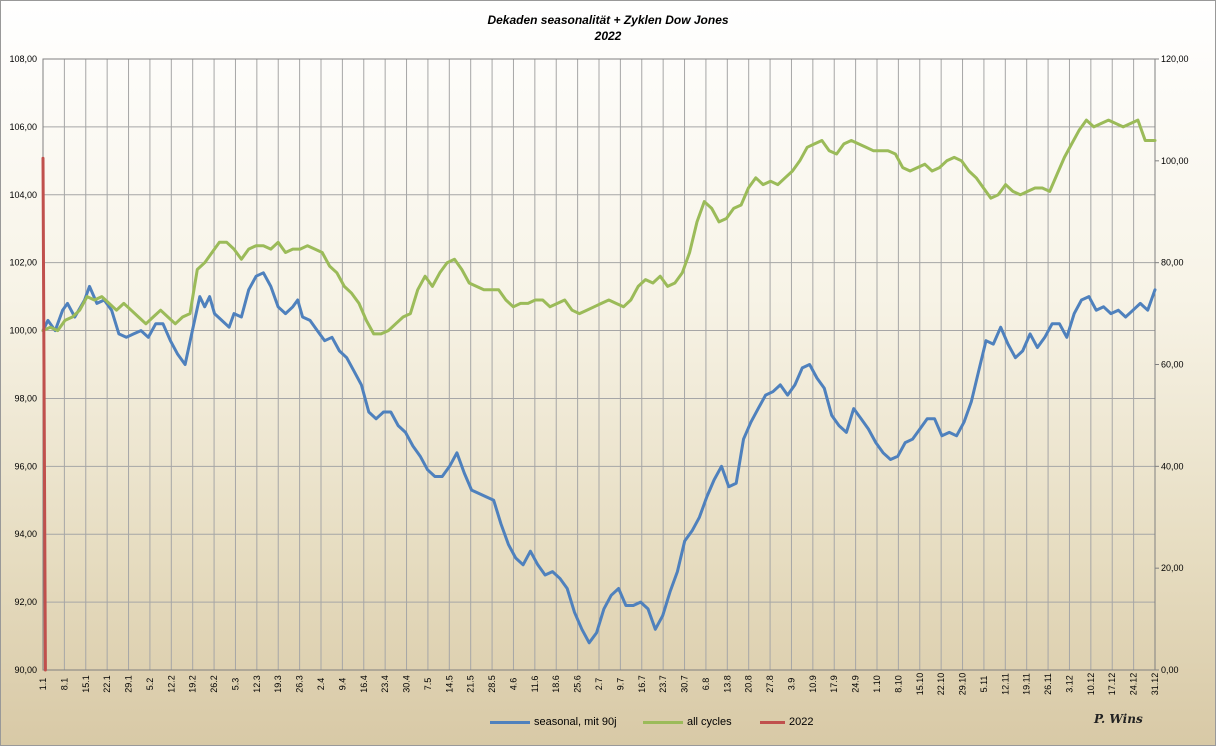 The image size is (1216, 746). What do you see at coordinates (513, 684) in the screenshot?
I see `x-tick-label: 4.6` at bounding box center [513, 684].